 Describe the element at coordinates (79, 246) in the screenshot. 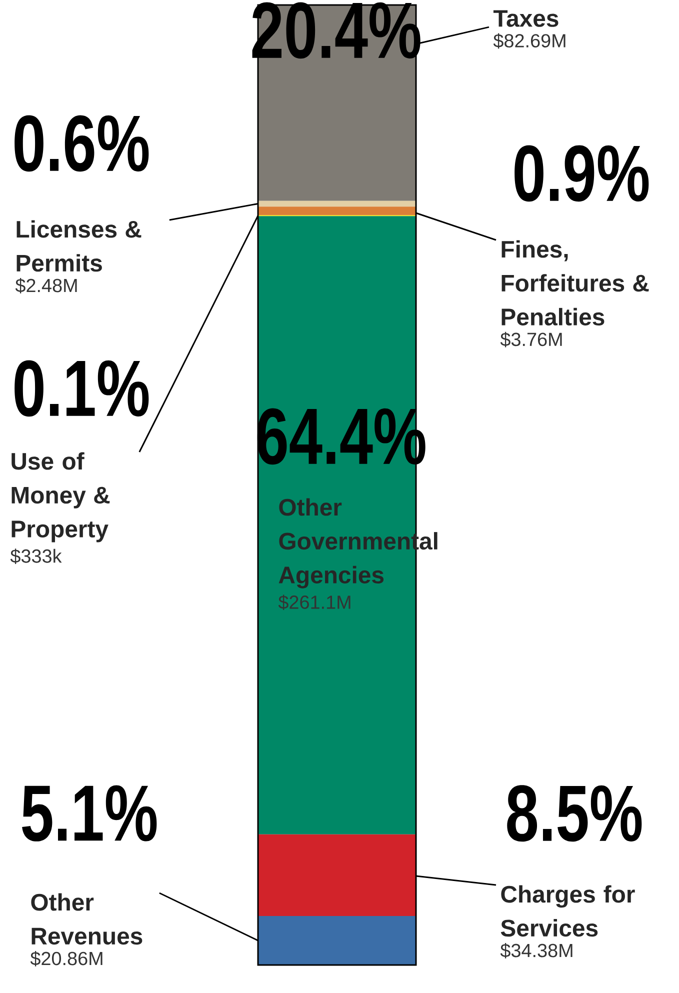

I see `text: Licenses & Permits` at that location.